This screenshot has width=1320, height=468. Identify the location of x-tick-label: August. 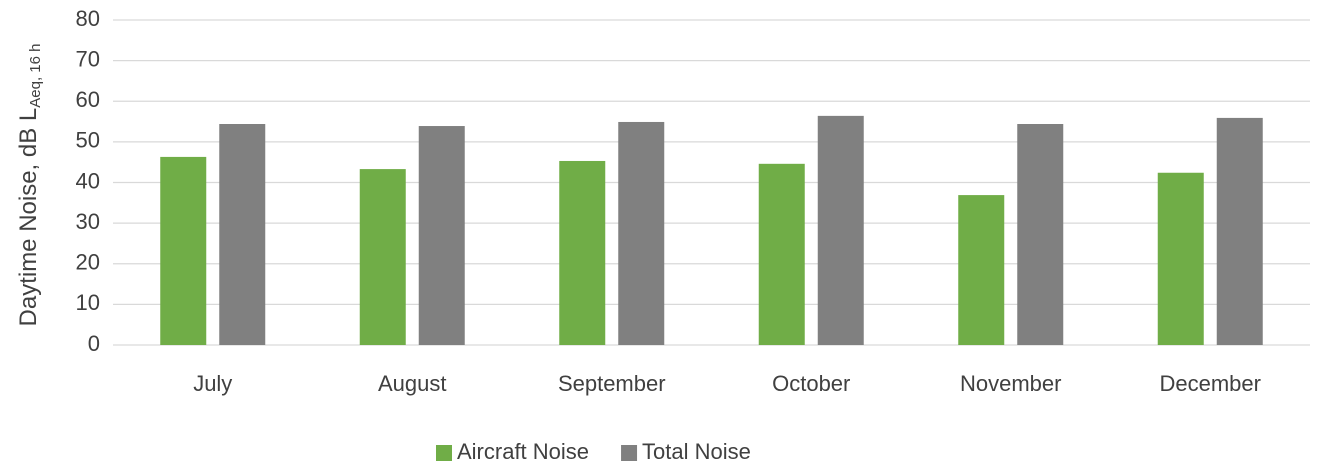
(412, 383).